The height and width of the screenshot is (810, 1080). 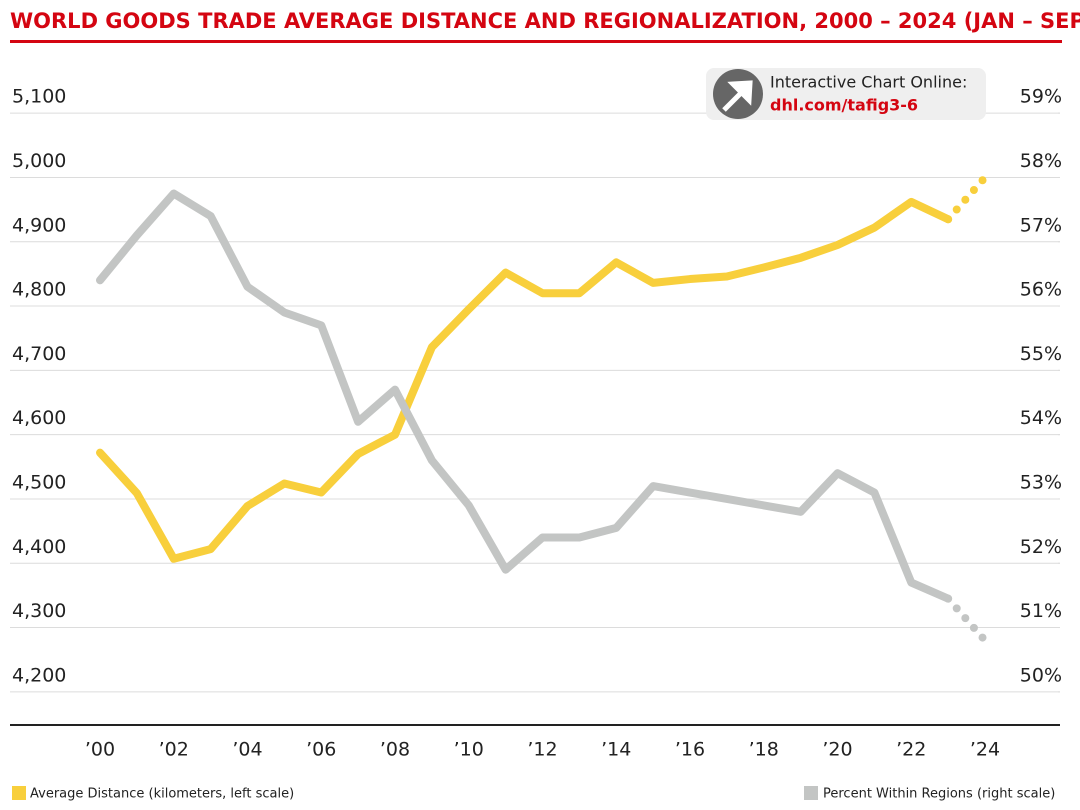 I want to click on x-tick-label: ’24, so click(x=985, y=750).